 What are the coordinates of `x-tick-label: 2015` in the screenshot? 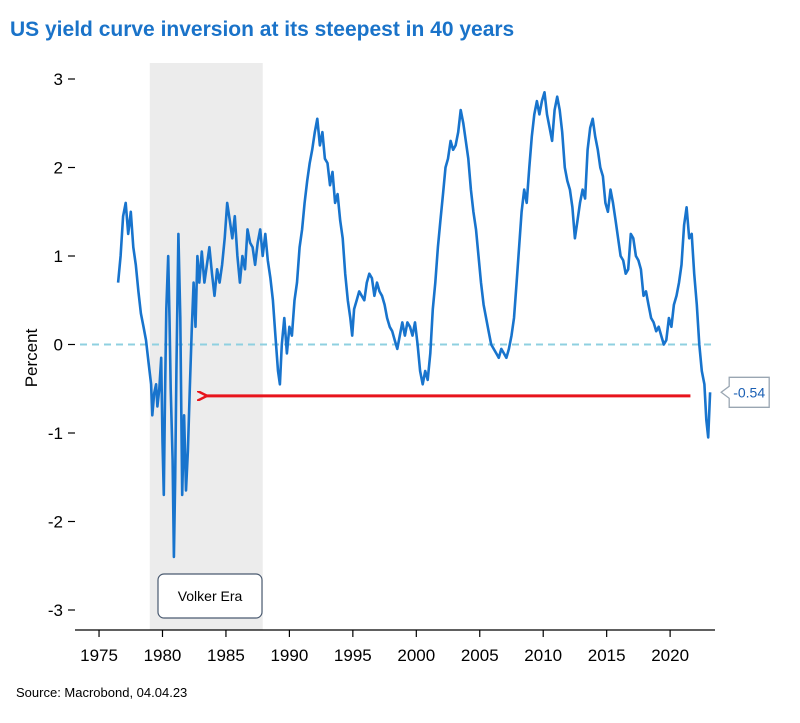 It's located at (607, 655).